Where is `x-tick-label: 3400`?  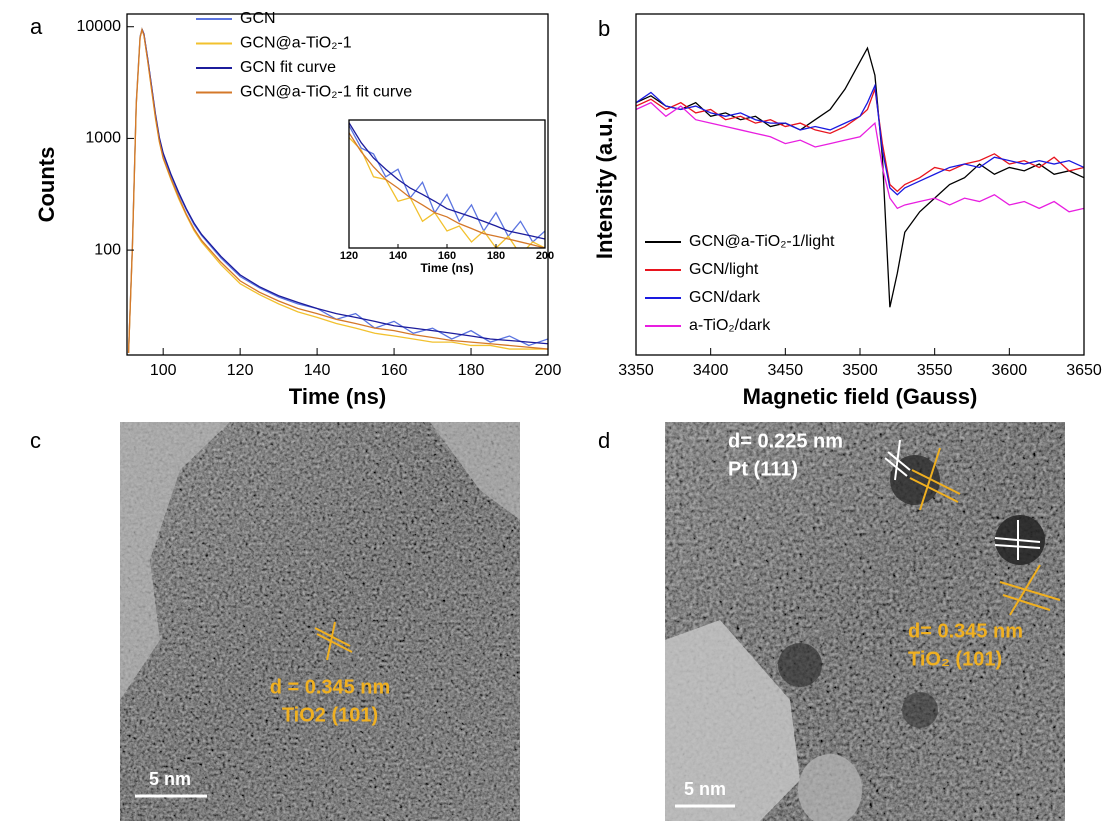 x-tick-label: 3400 is located at coordinates (711, 370).